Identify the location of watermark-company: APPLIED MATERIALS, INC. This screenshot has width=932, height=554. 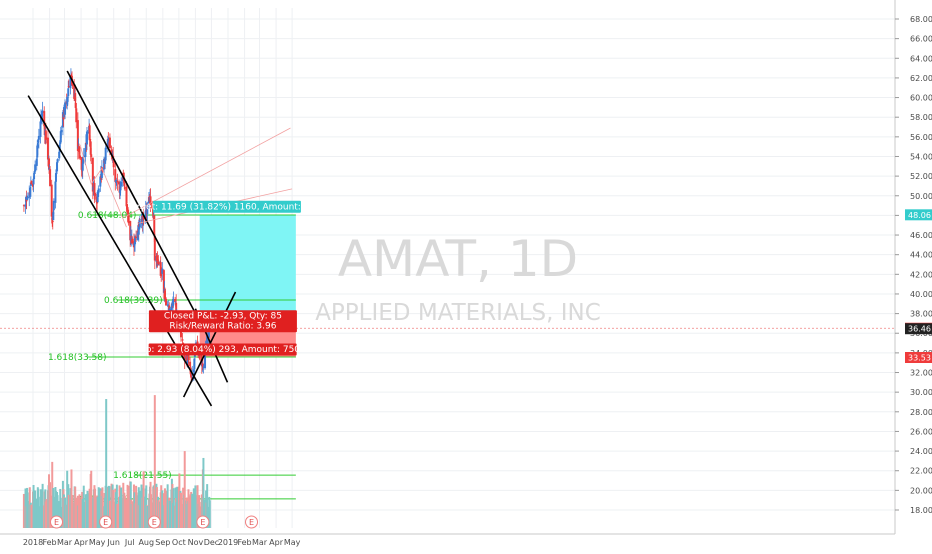
(458, 313).